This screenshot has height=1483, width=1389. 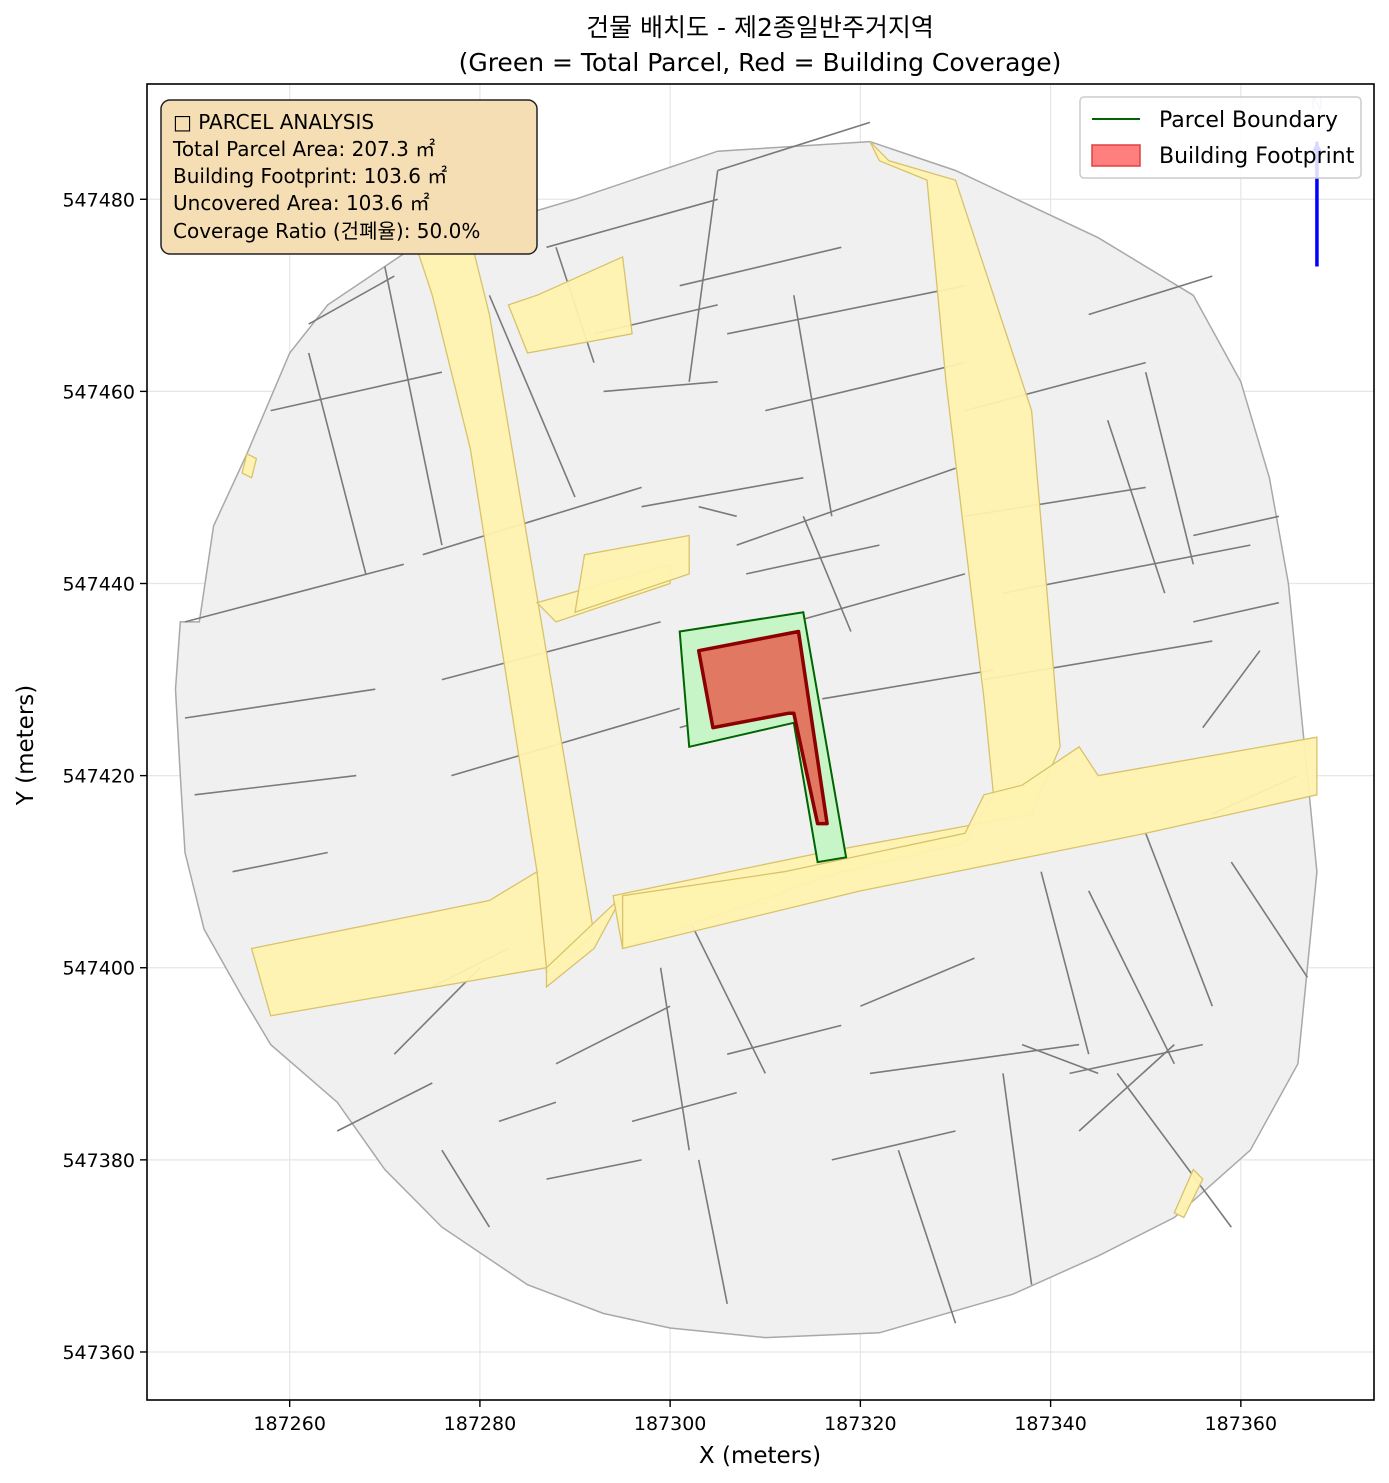 What do you see at coordinates (860, 1424) in the screenshot?
I see `x-tick-label: 187320` at bounding box center [860, 1424].